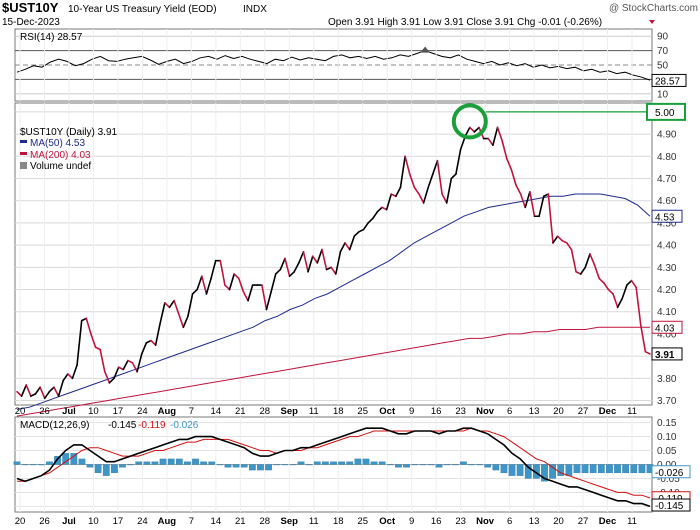 This screenshot has width=700, height=530. I want to click on ma200-legend: MA(200) 4.03, so click(60, 155).